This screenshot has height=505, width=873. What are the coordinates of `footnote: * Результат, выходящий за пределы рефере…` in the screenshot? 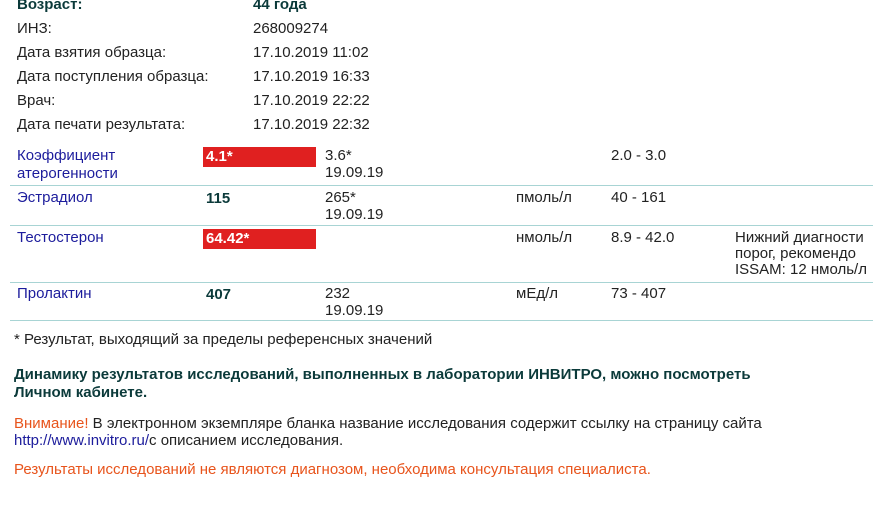 It's located at (223, 339).